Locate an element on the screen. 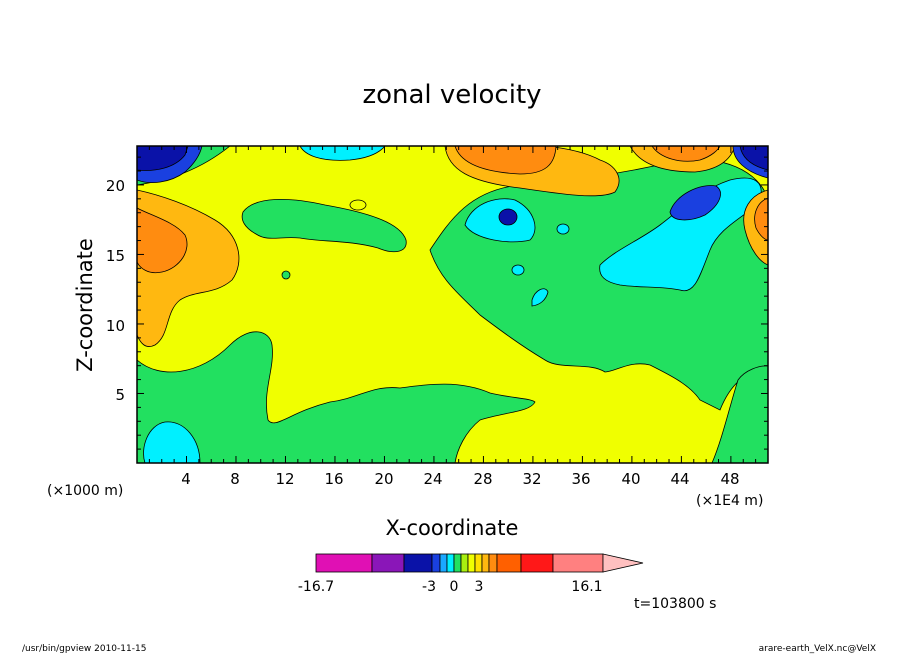 The image size is (904, 658). region-deeporange-top-mid is located at coordinates (505, 160).